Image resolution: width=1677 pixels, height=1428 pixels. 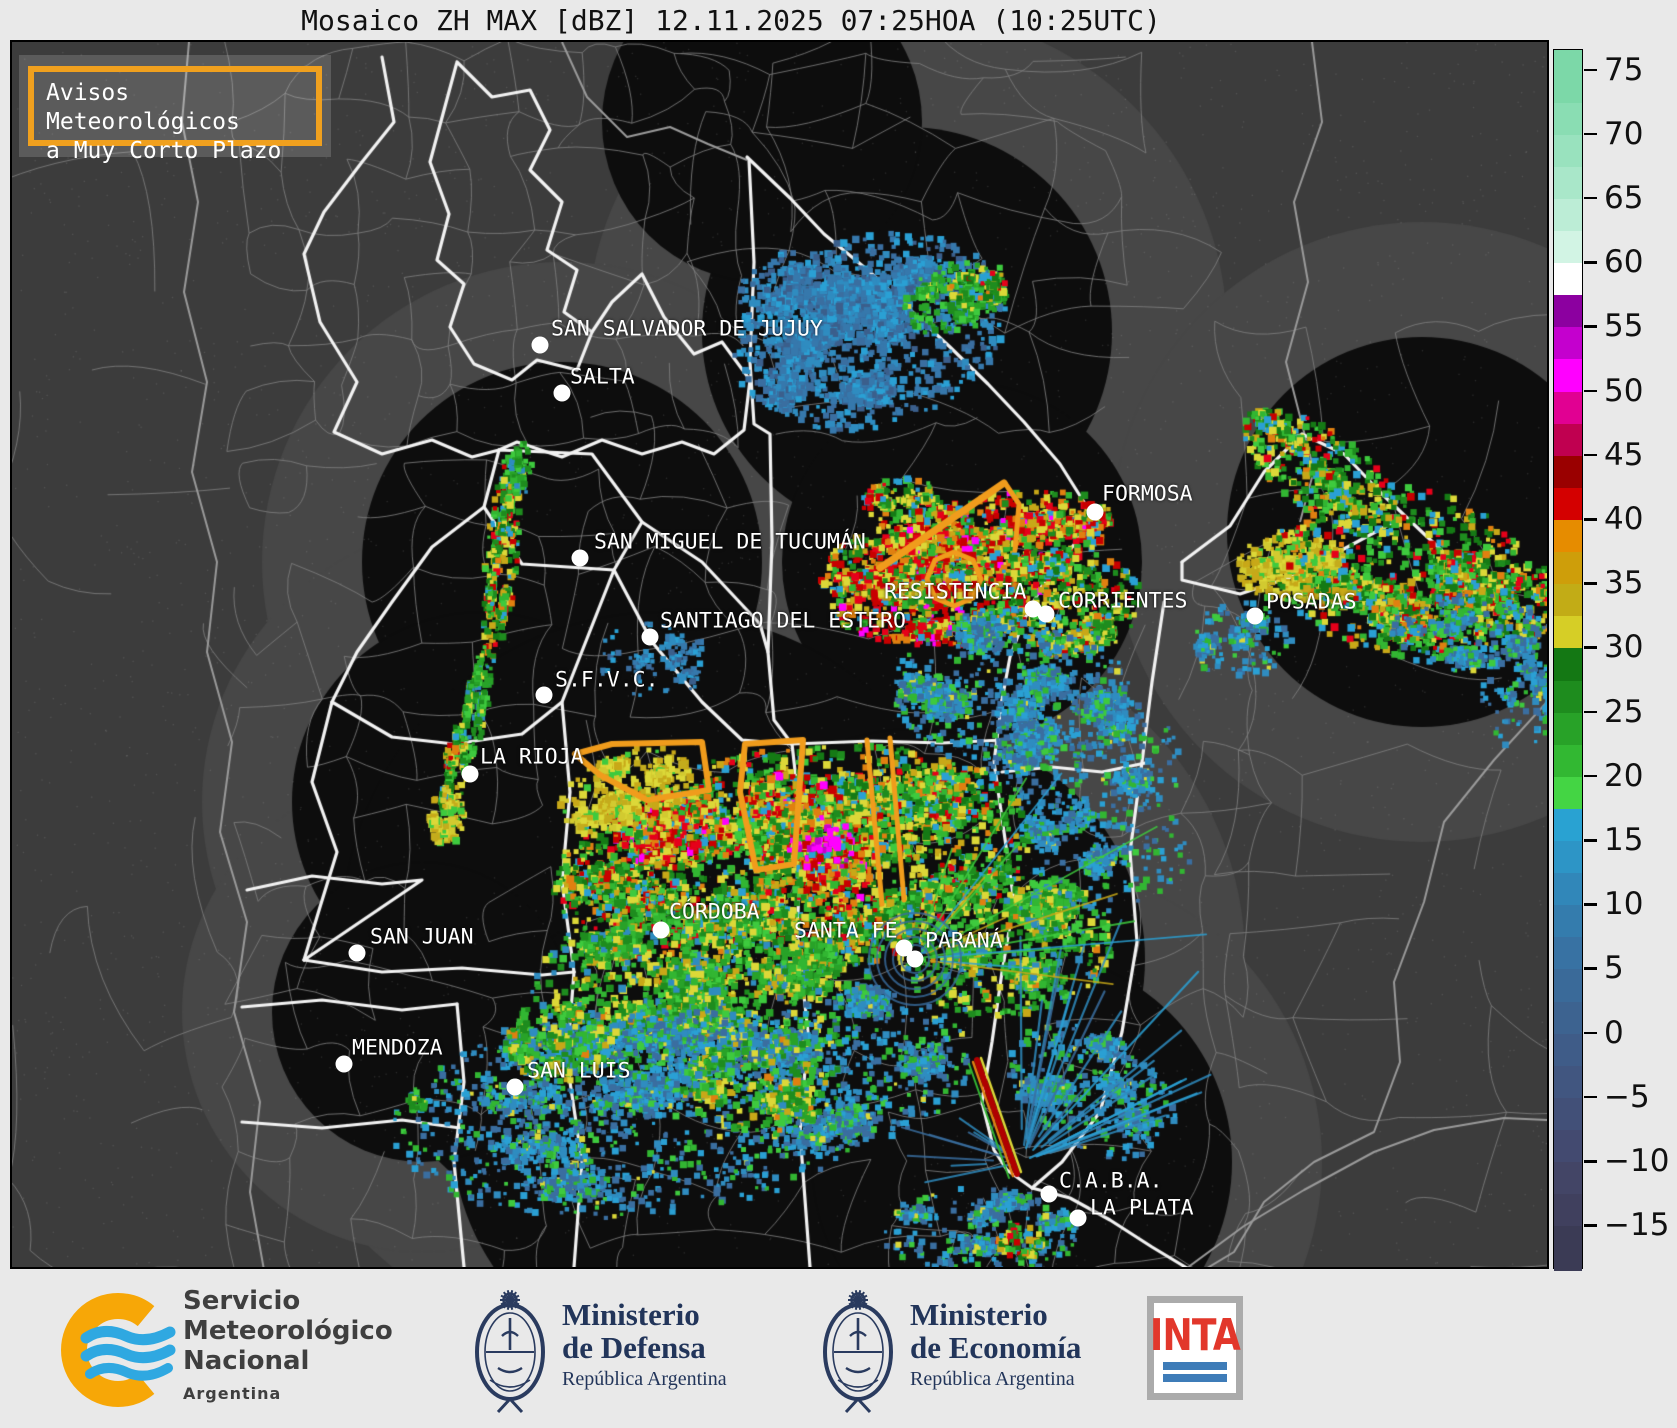 I want to click on warning-badge-line2: a Muy Corto Plazo, so click(x=164, y=151).